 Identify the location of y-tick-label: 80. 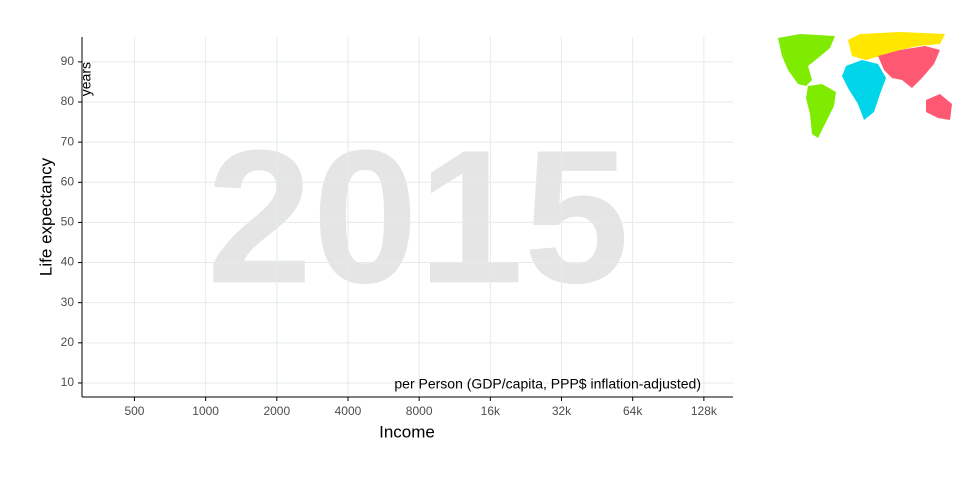
(68, 101).